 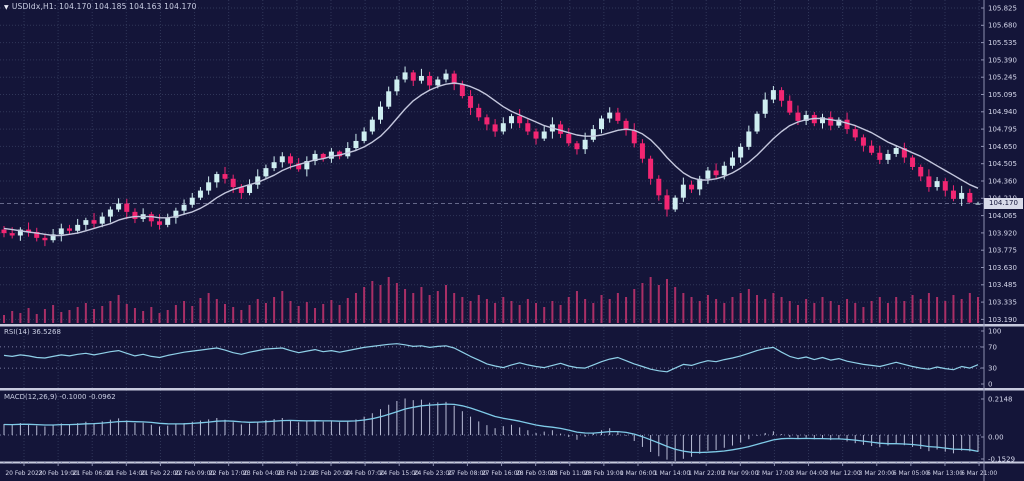 What do you see at coordinates (24, 473) in the screenshot?
I see `svg-text: 20 Feb 2023` at bounding box center [24, 473].